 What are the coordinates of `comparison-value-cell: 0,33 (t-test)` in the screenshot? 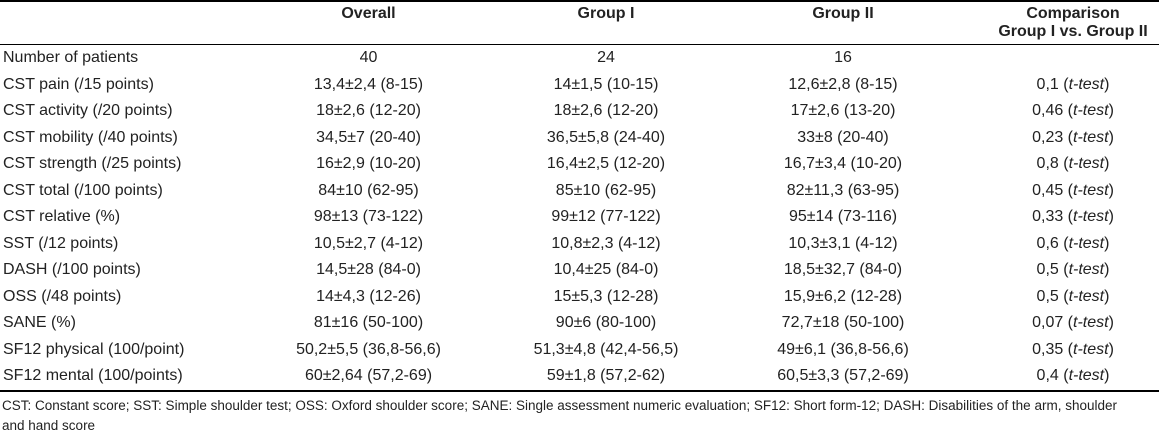 It's located at (1073, 216).